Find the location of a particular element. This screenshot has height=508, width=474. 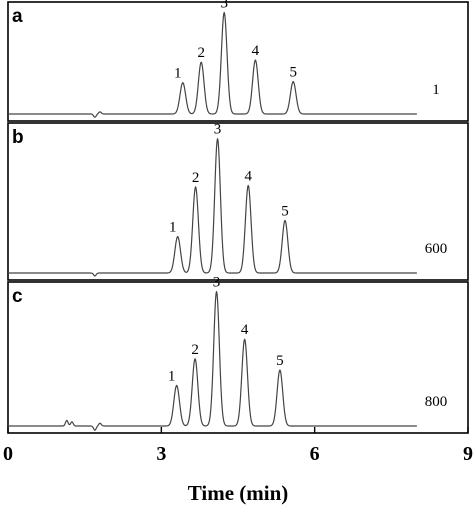

x-axis-label: Time (min) is located at coordinates (238, 493).